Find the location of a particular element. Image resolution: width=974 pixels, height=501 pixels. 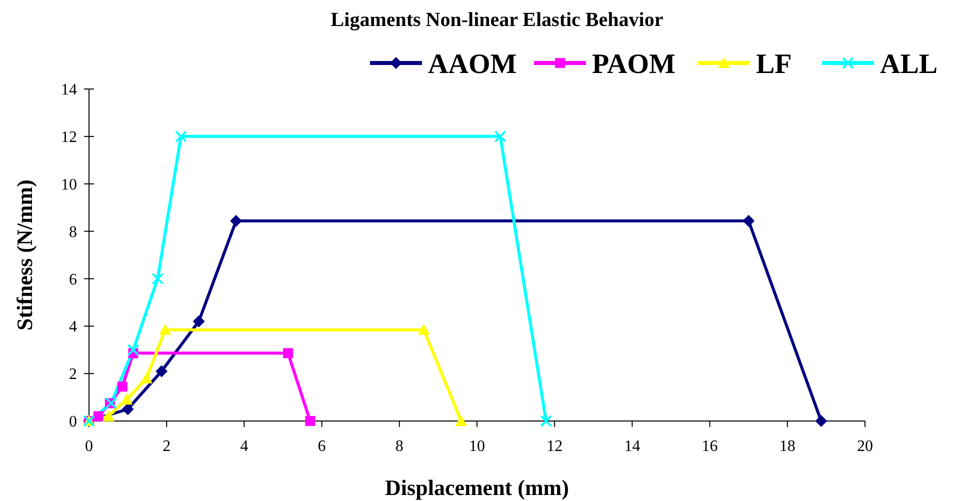

x-tick-label: 4 is located at coordinates (244, 446).